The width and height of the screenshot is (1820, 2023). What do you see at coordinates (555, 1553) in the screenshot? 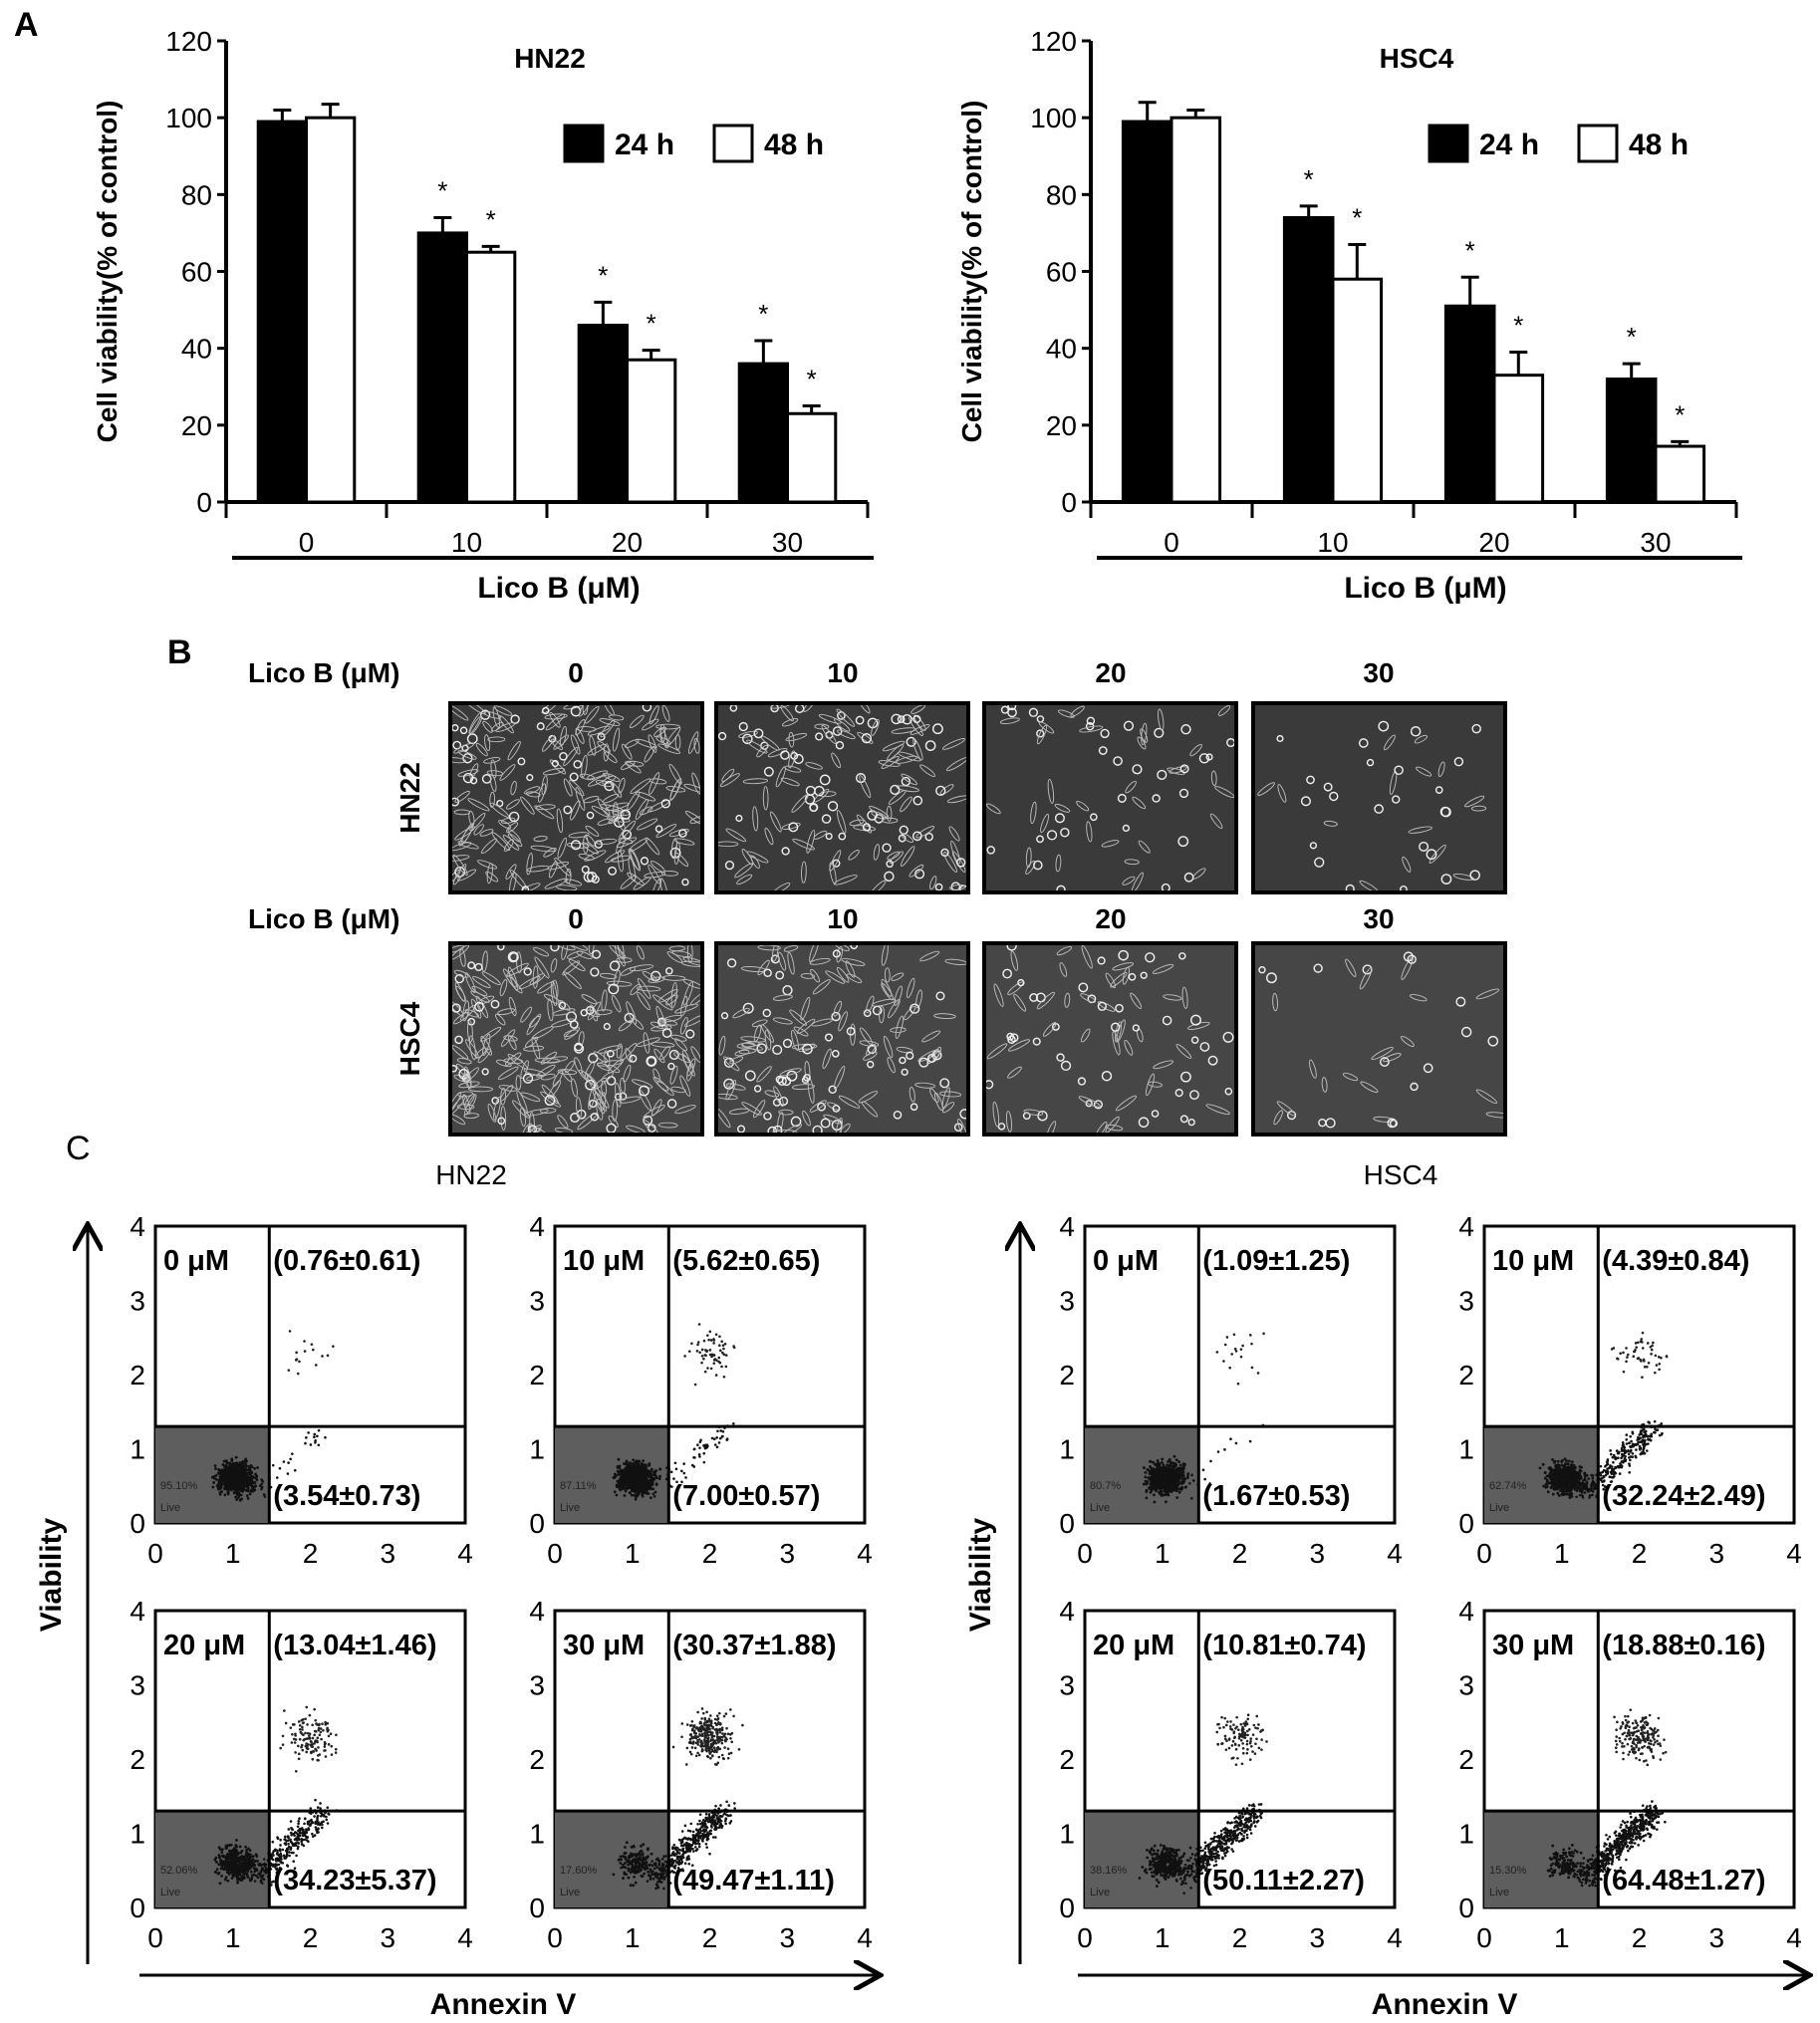
I see `x-tick-label: 0` at bounding box center [555, 1553].